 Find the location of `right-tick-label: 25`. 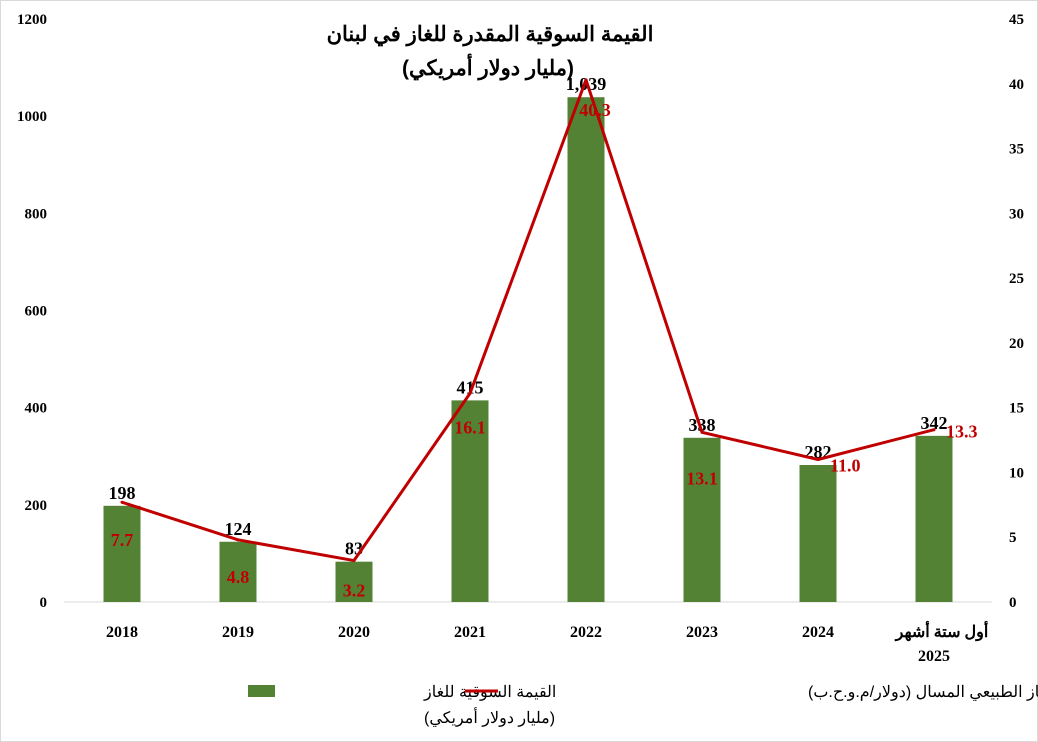

right-tick-label: 25 is located at coordinates (1016, 279).